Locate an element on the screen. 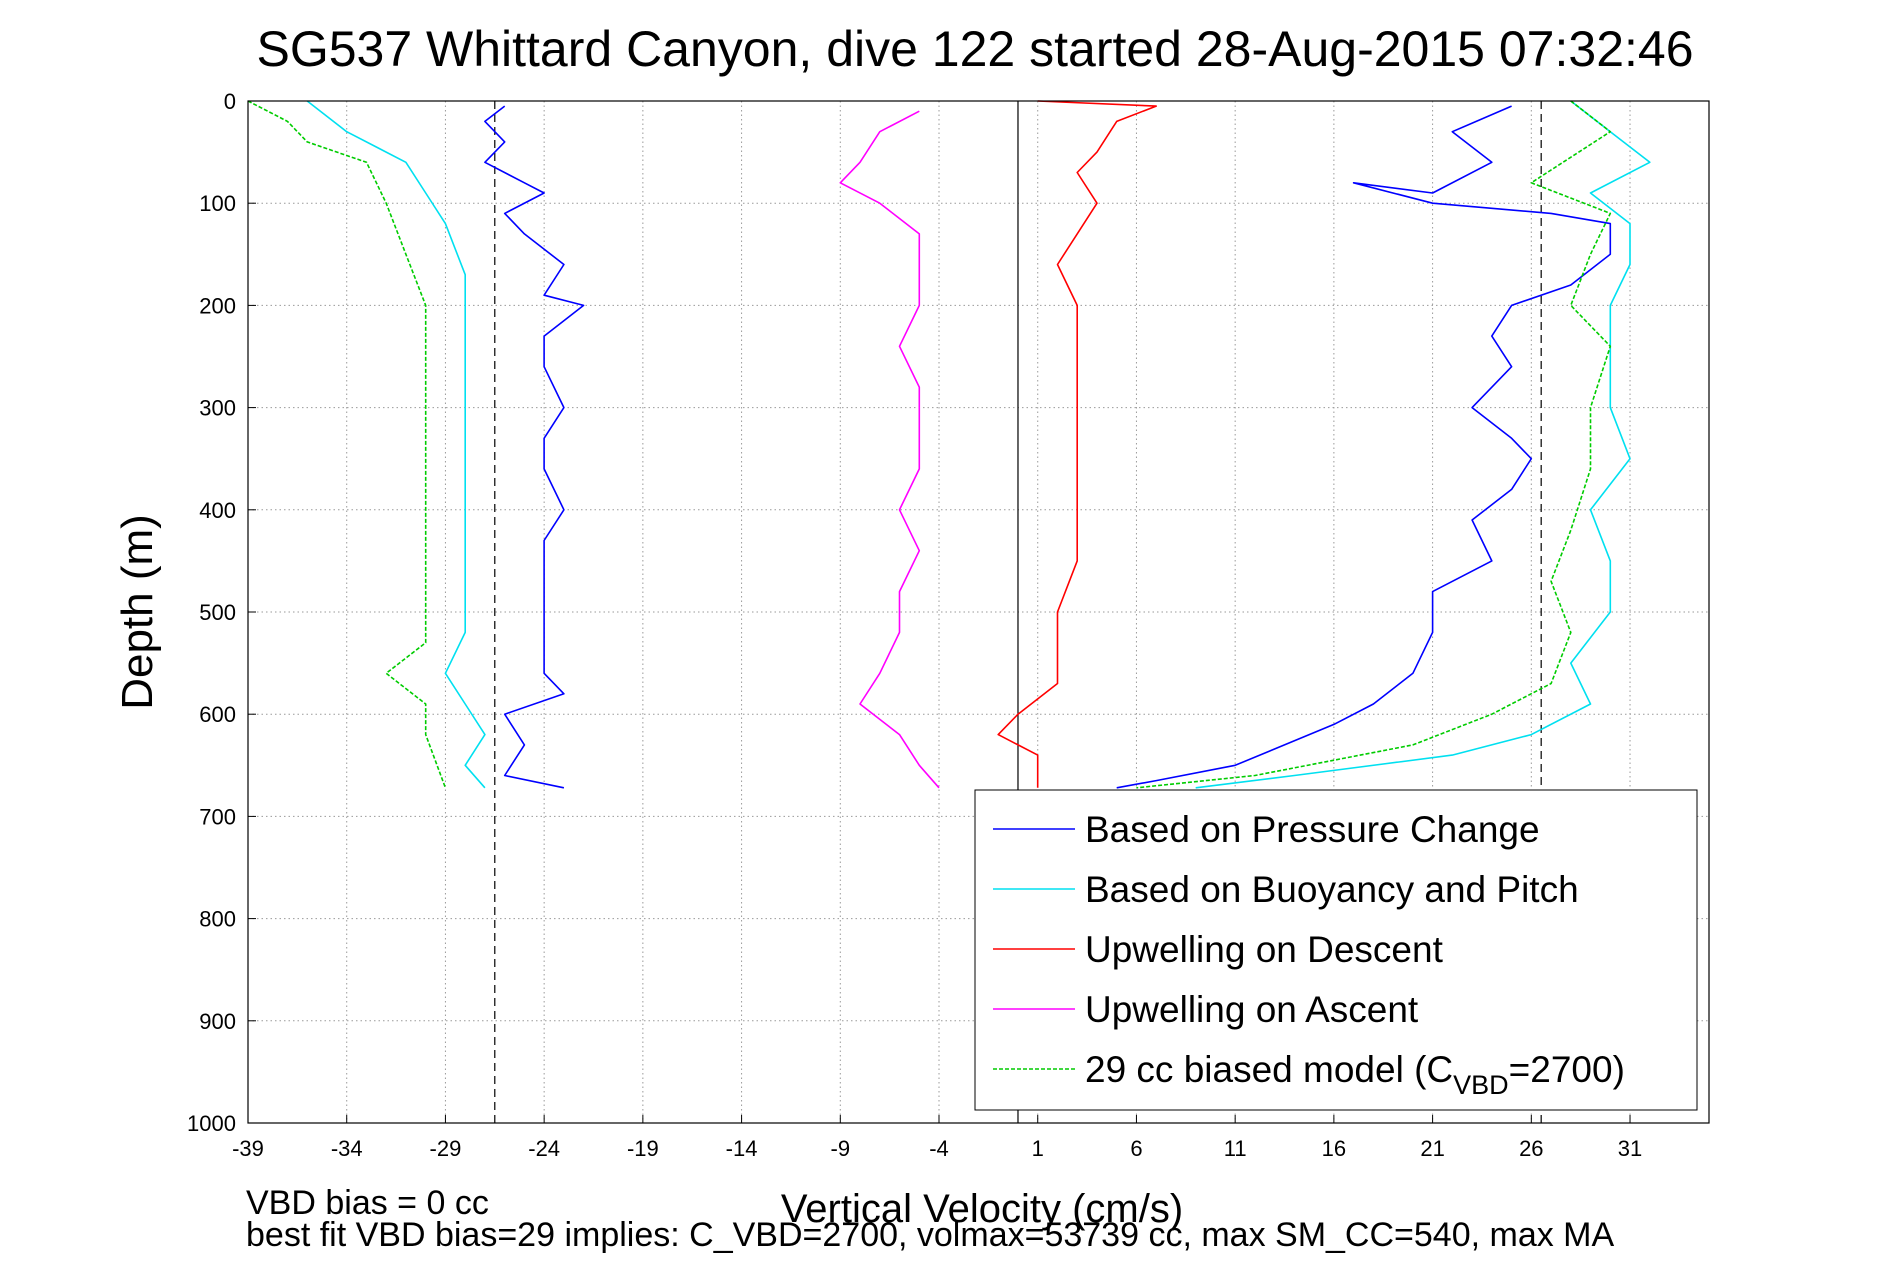 This screenshot has height=1262, width=1891. x-tick-label: -14 is located at coordinates (742, 1148).